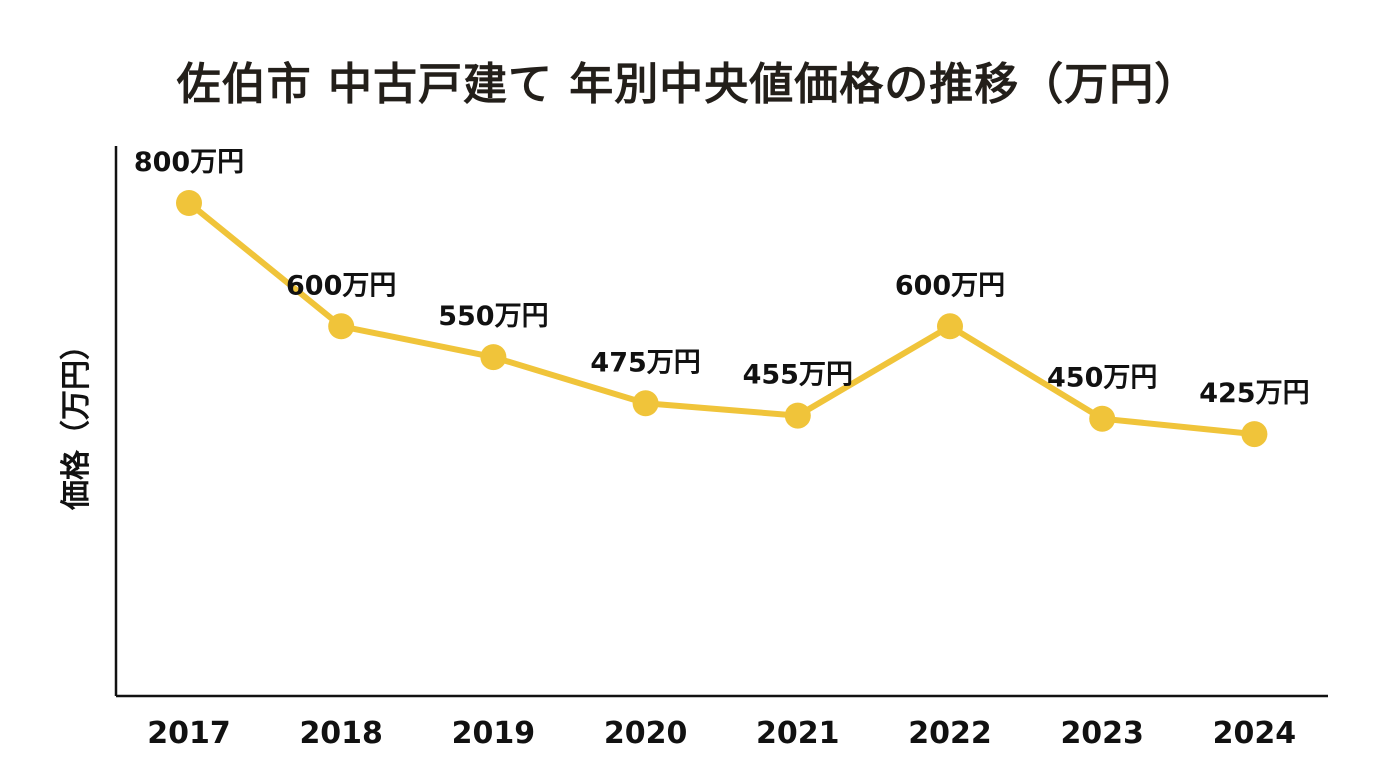 The image size is (1376, 768). I want to click on x-tick-label: 2022, so click(950, 733).